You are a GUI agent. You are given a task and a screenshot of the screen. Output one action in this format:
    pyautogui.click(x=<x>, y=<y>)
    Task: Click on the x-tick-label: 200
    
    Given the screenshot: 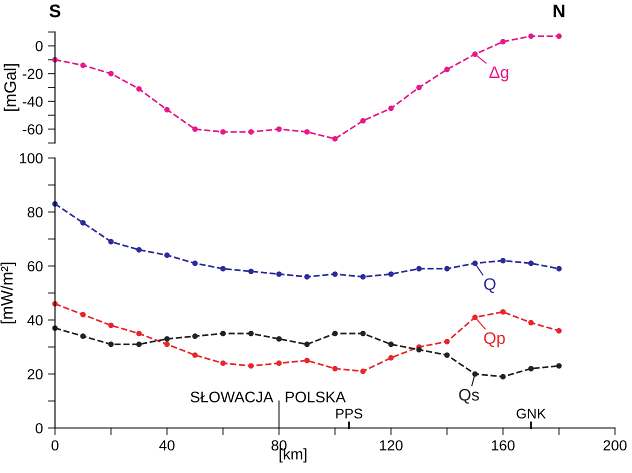 What is the action you would take?
    pyautogui.click(x=615, y=445)
    